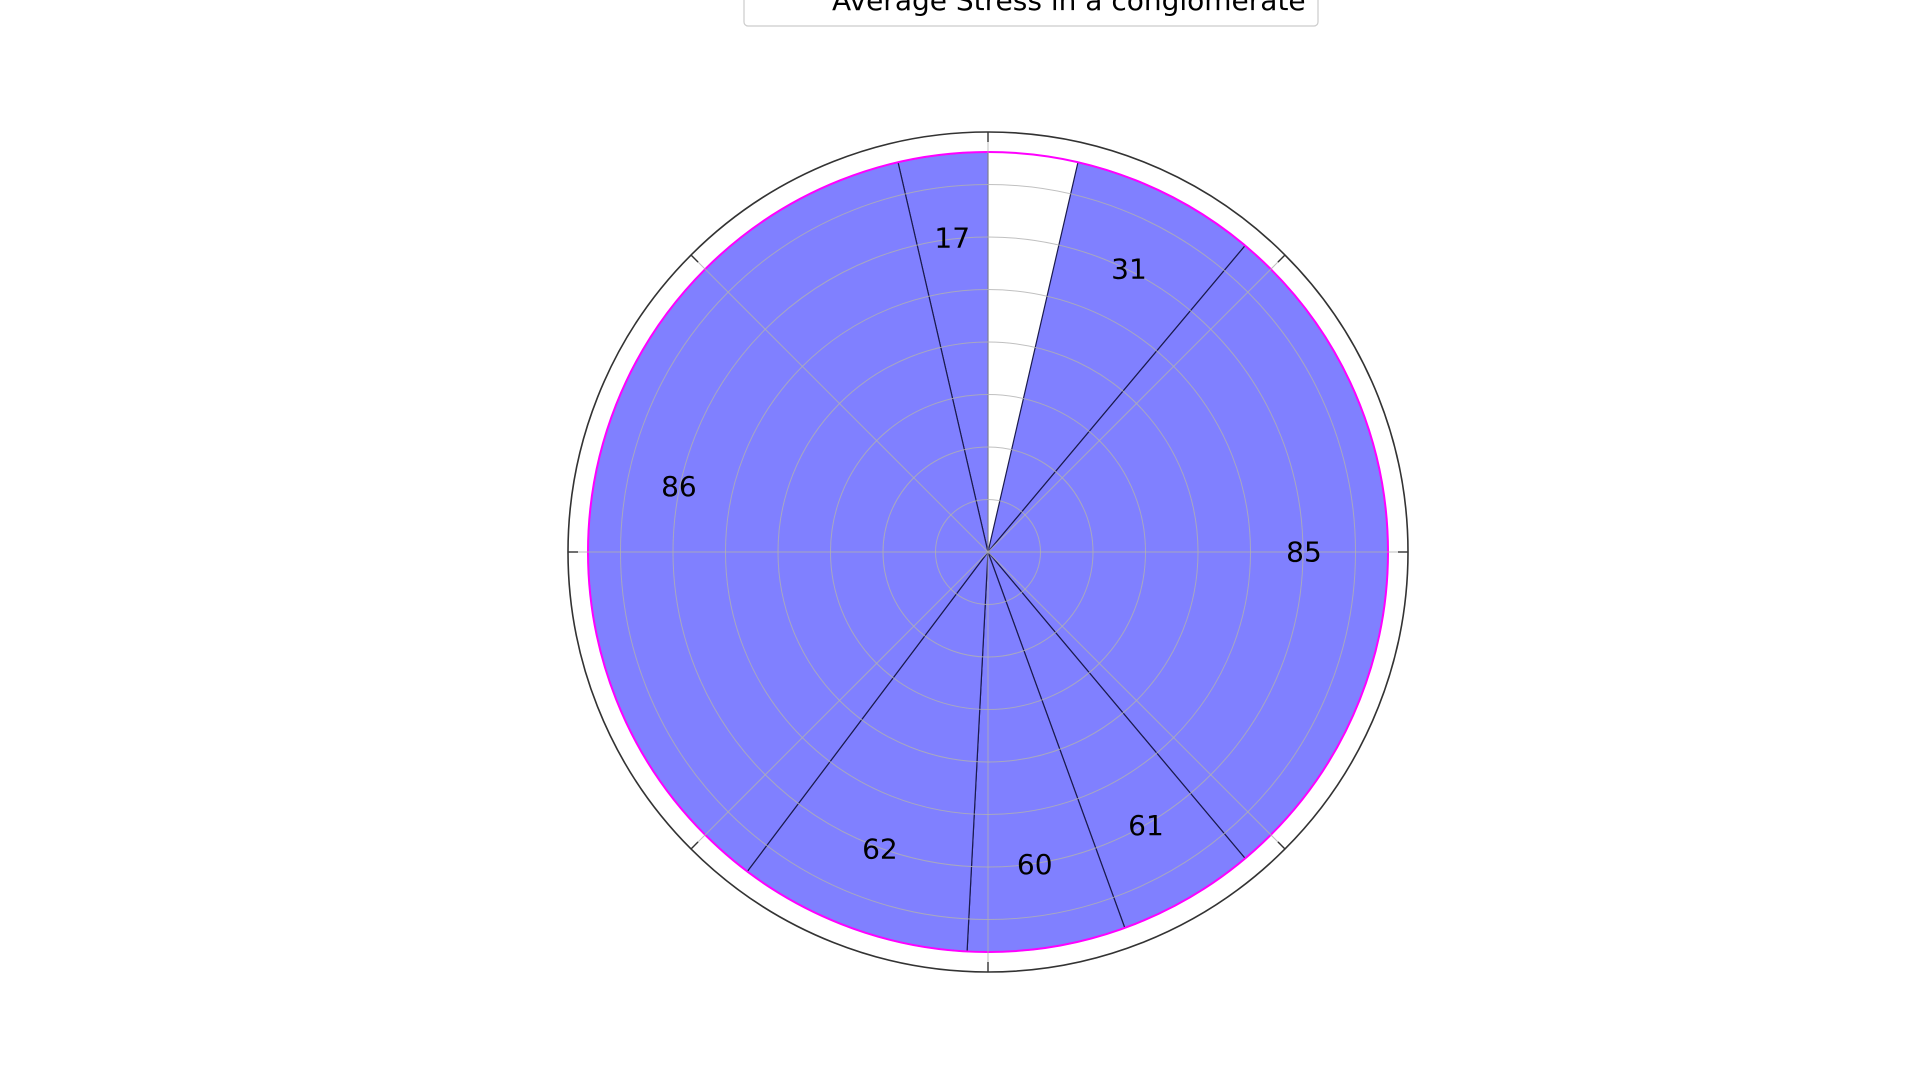  I want to click on legend-box, so click(1031, 13).